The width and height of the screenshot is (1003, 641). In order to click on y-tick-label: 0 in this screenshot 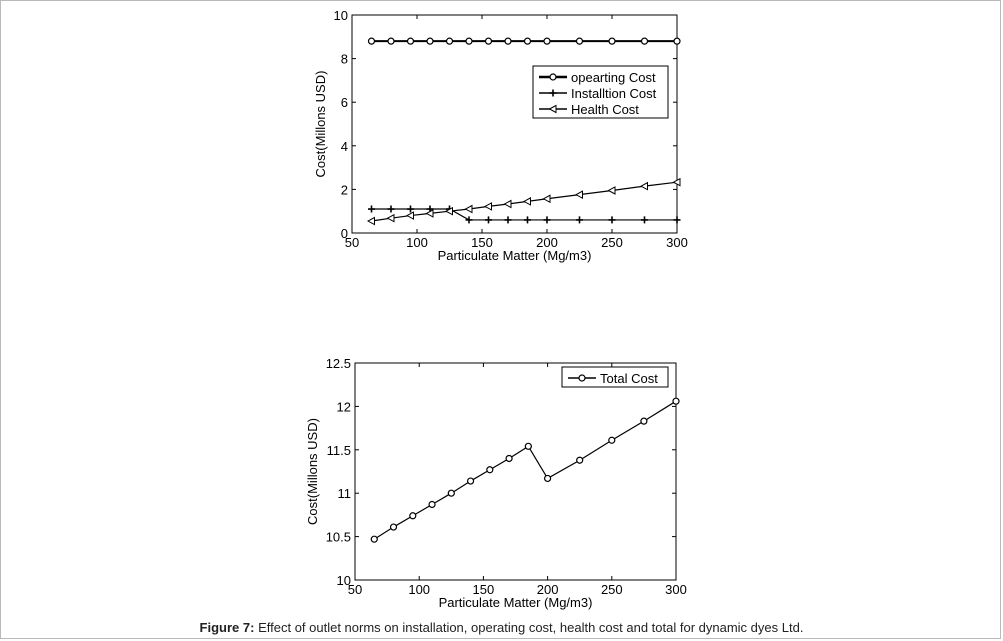, I will do `click(344, 233)`.